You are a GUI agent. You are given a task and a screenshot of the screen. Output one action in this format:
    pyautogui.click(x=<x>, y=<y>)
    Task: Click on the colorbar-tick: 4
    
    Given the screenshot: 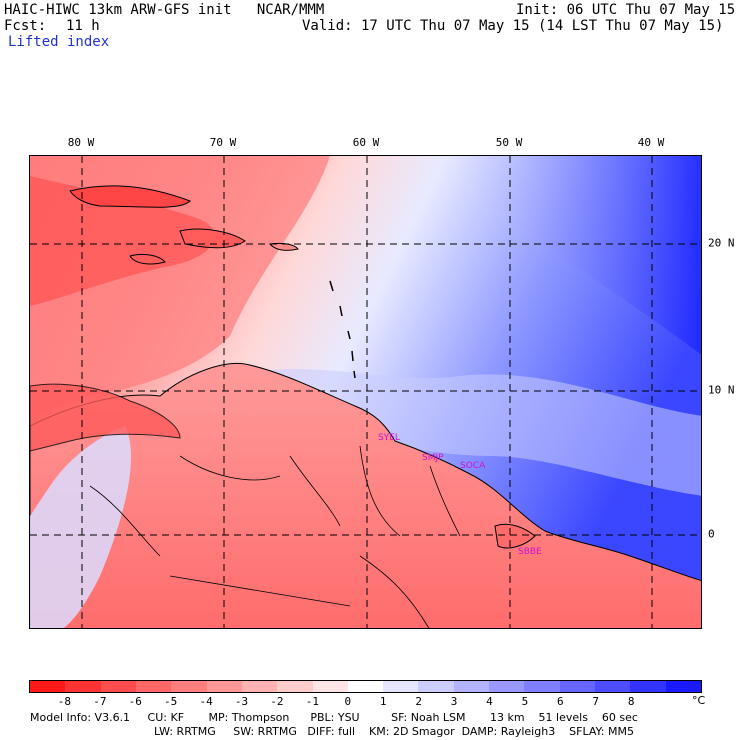 What is the action you would take?
    pyautogui.click(x=489, y=701)
    